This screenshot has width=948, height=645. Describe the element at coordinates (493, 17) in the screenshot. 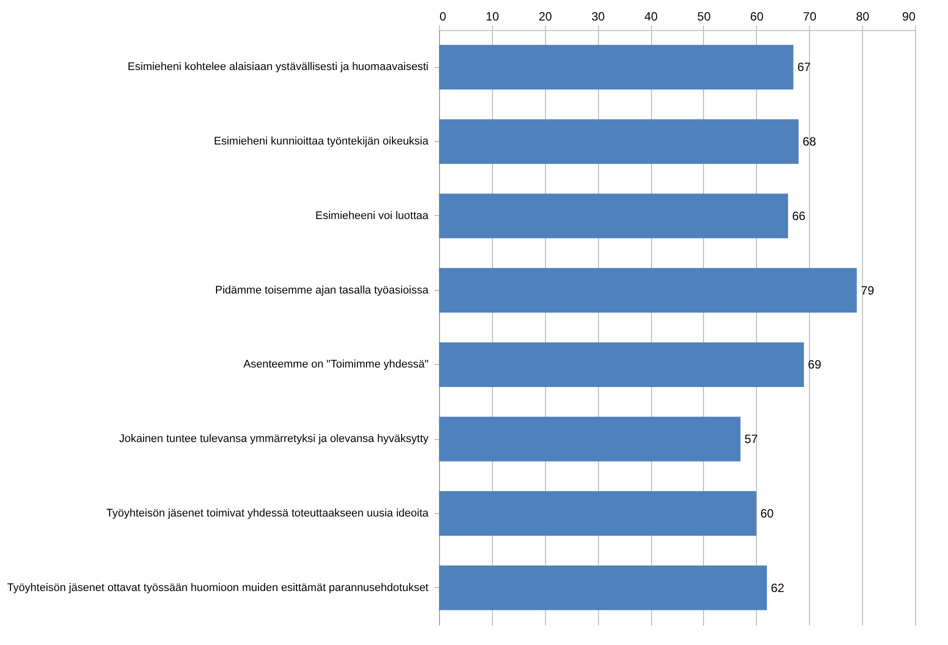

I see `x-tick-label: 10` at that location.